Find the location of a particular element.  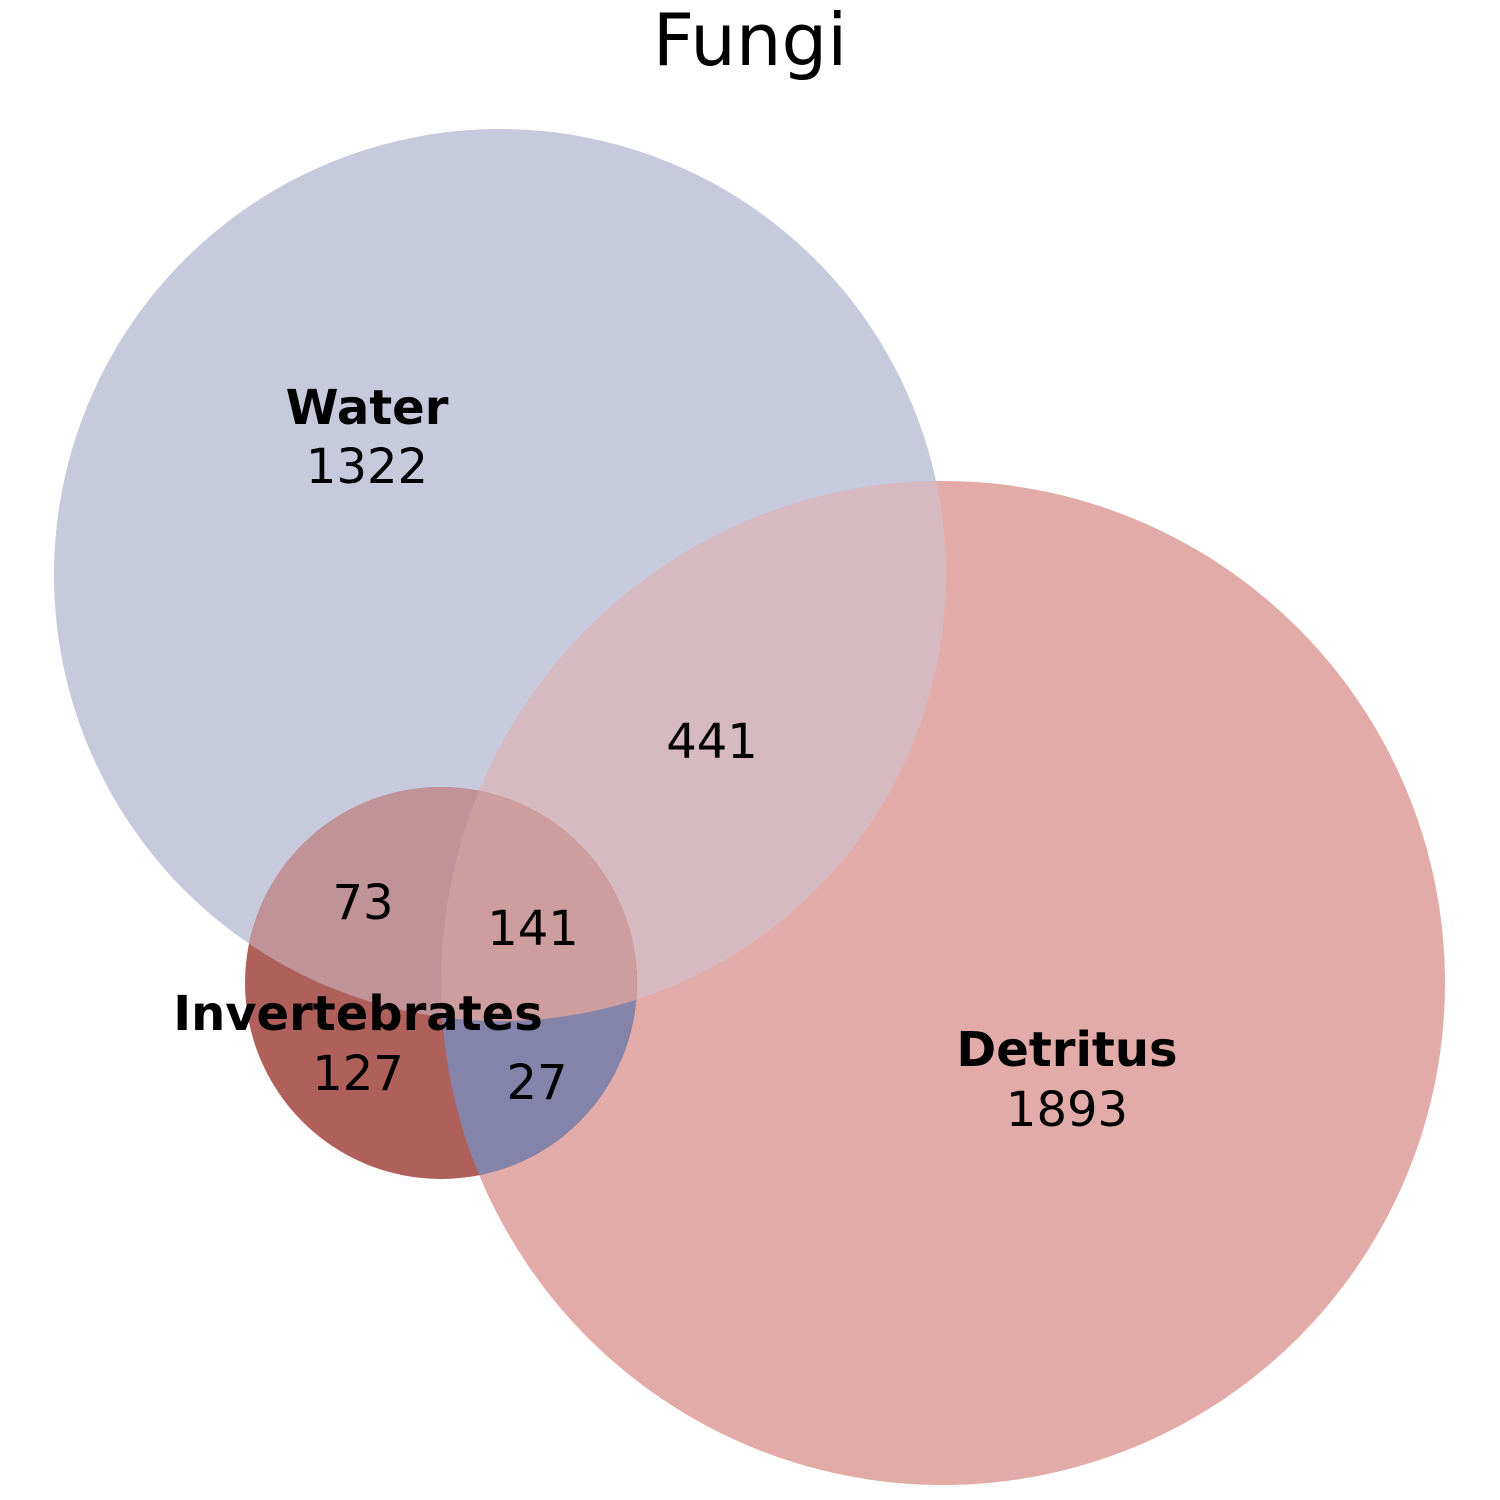

water-detritus-count: 441 is located at coordinates (712, 742).